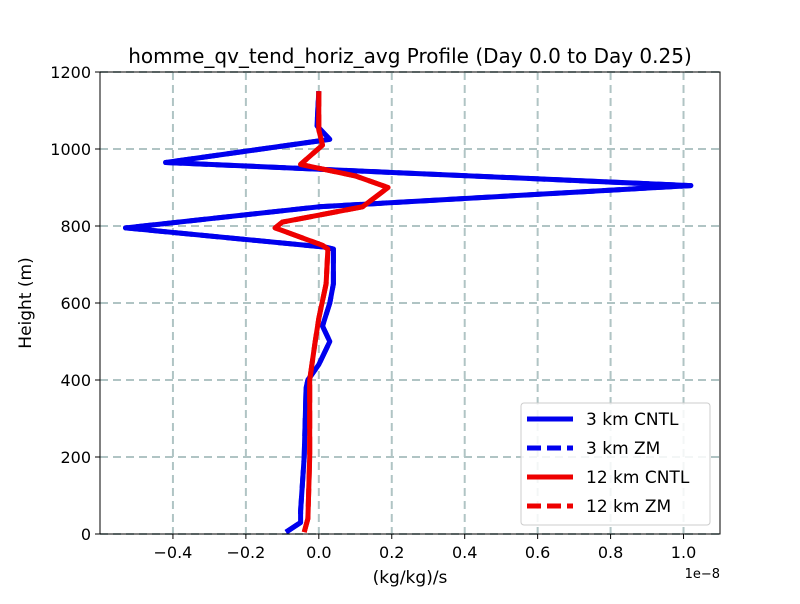  I want to click on legend-label-3-km-zm: 3 km ZM, so click(623, 449).